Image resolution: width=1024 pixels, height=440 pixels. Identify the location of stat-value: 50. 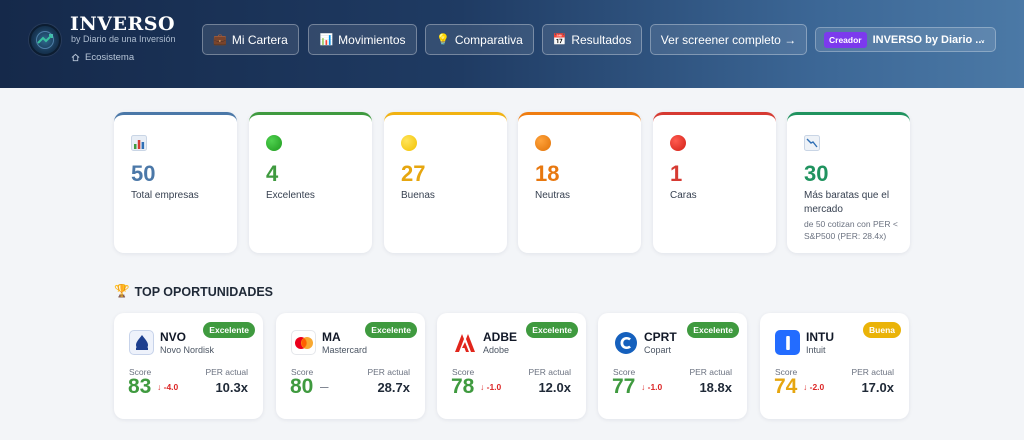
(143, 173).